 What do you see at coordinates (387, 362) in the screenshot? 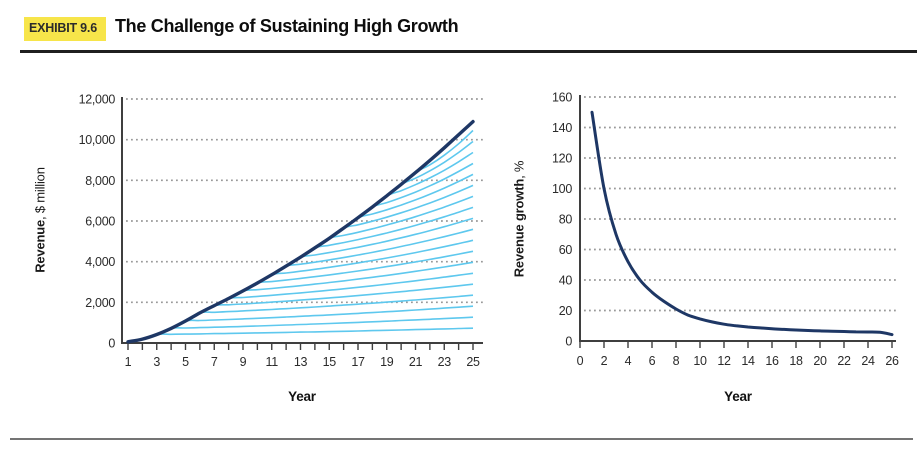
I see `tick-label: 19` at bounding box center [387, 362].